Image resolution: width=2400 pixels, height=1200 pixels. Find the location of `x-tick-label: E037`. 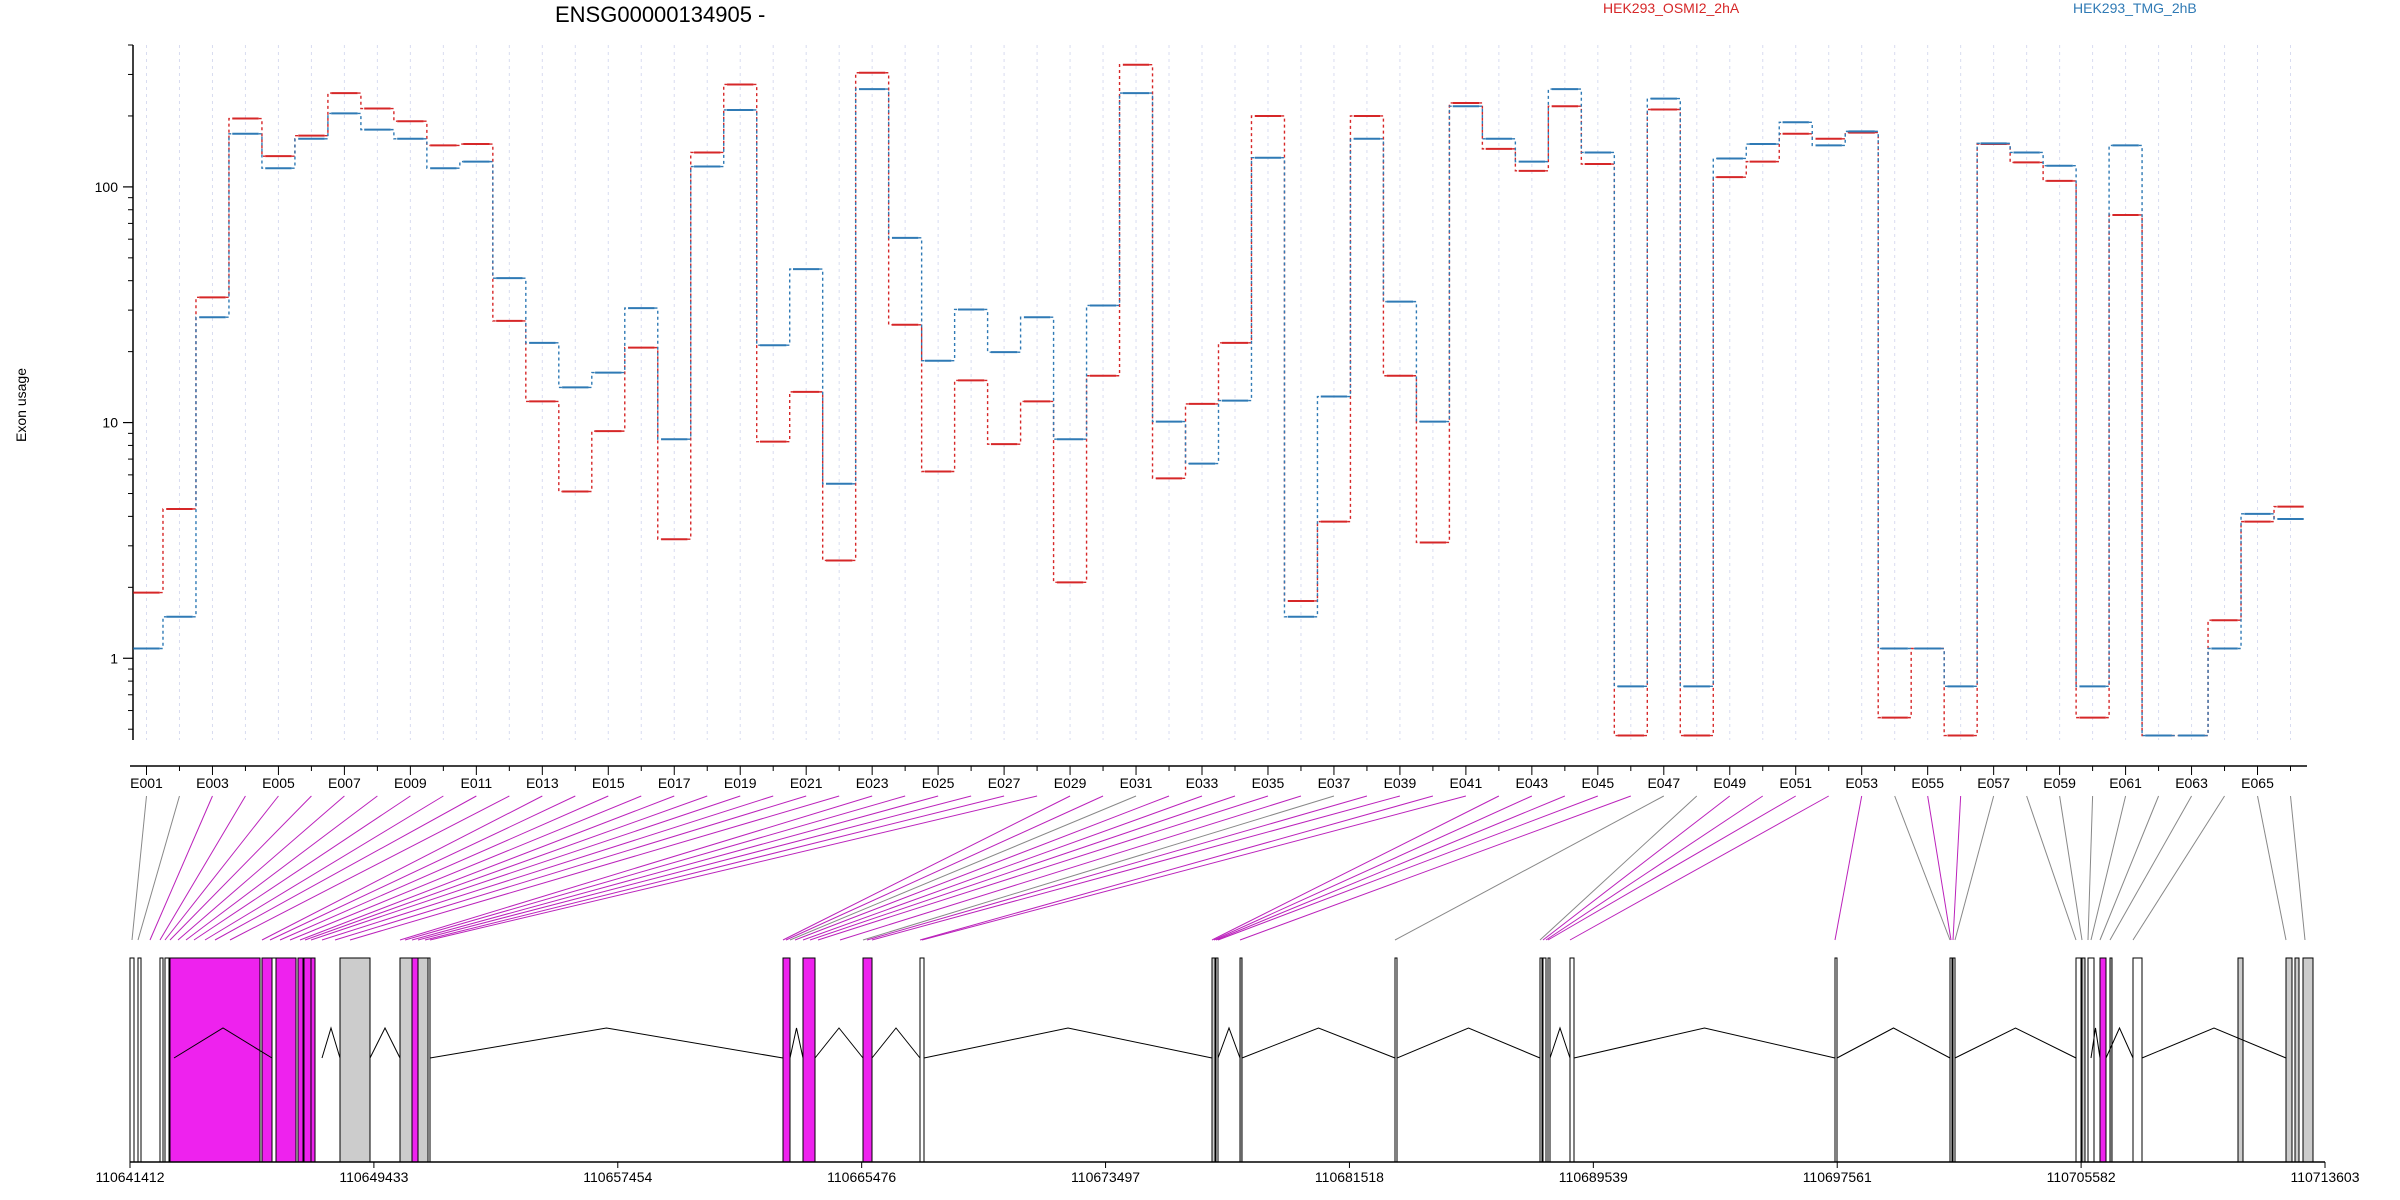

x-tick-label: E037 is located at coordinates (1334, 783).